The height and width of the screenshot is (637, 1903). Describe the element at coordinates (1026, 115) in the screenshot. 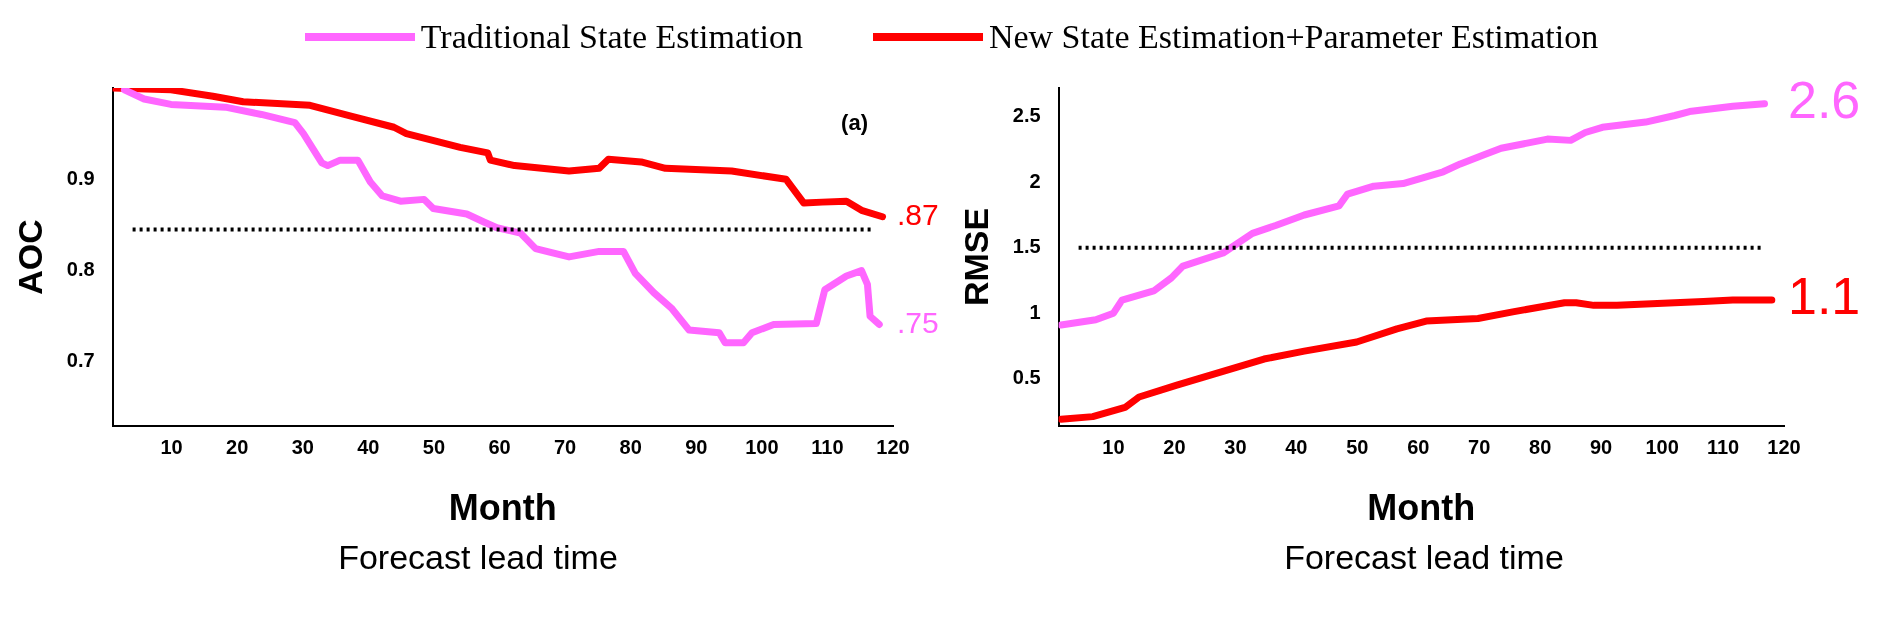

I see `y-tick-label: 2.5` at that location.